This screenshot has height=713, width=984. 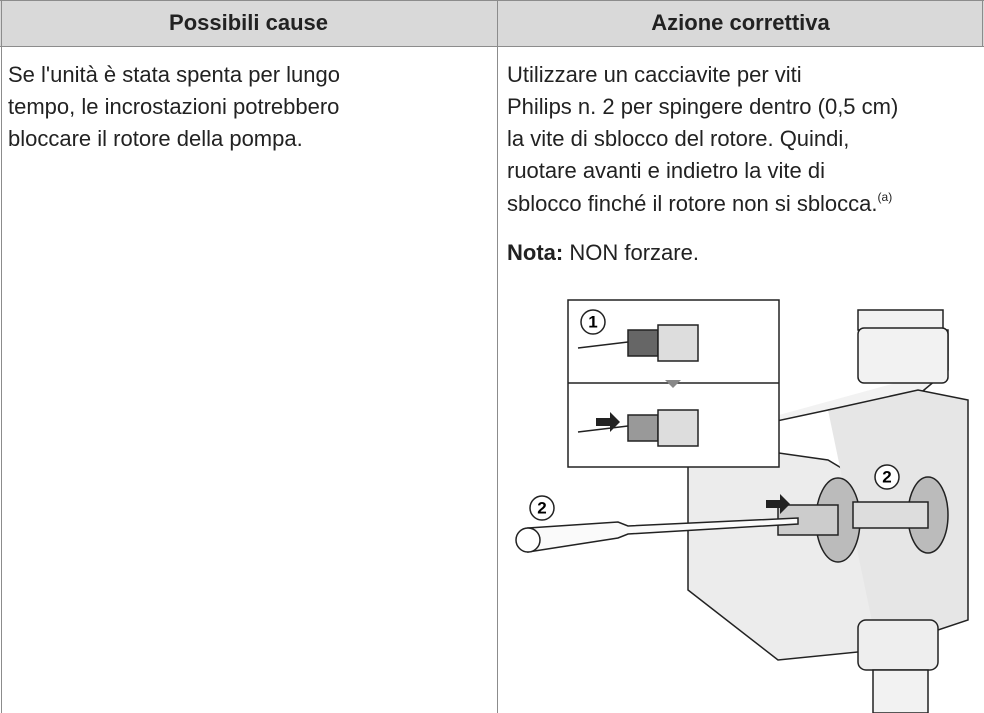 I want to click on callout: 1, so click(x=592, y=322).